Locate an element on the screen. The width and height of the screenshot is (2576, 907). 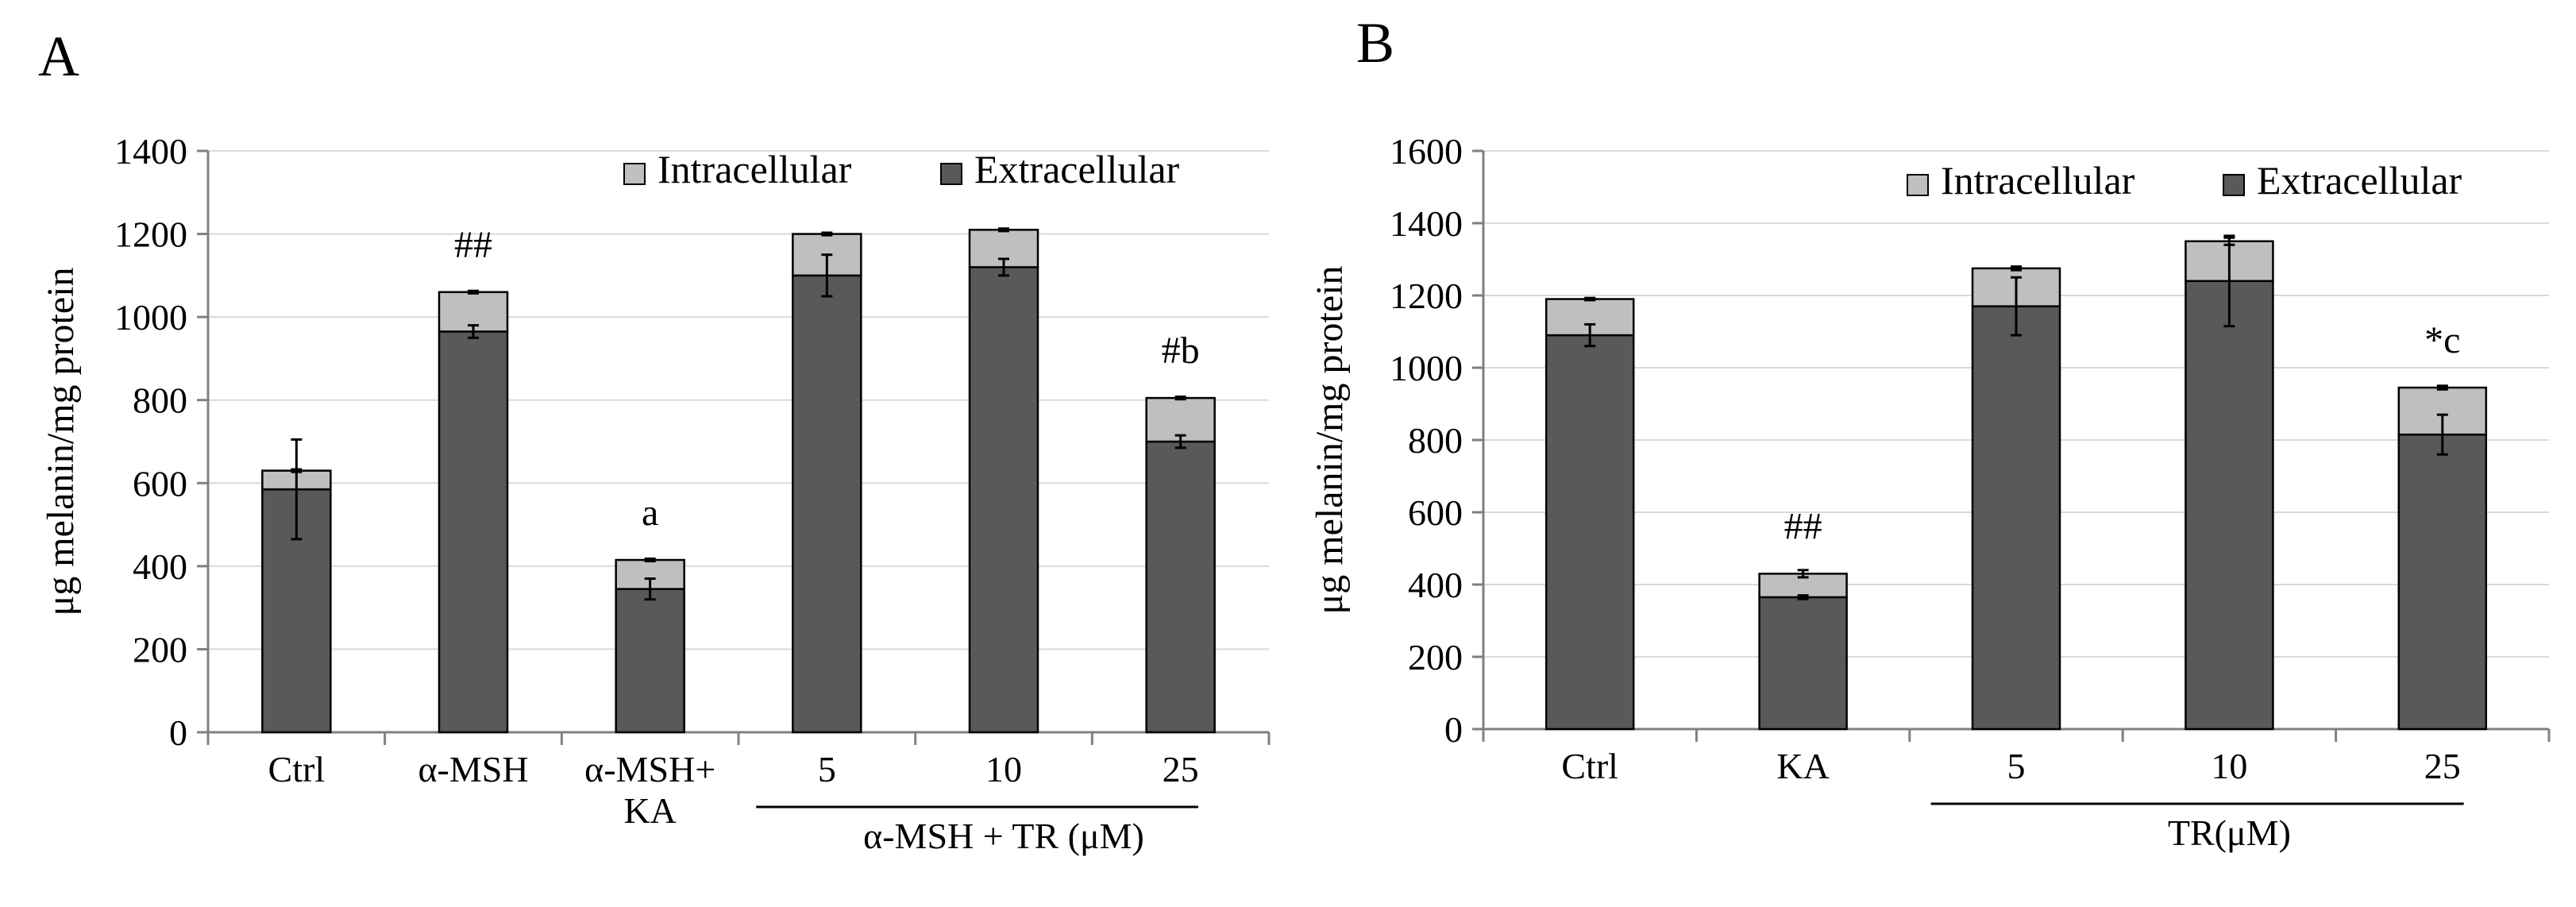
significance-label: #b is located at coordinates (1181, 351).